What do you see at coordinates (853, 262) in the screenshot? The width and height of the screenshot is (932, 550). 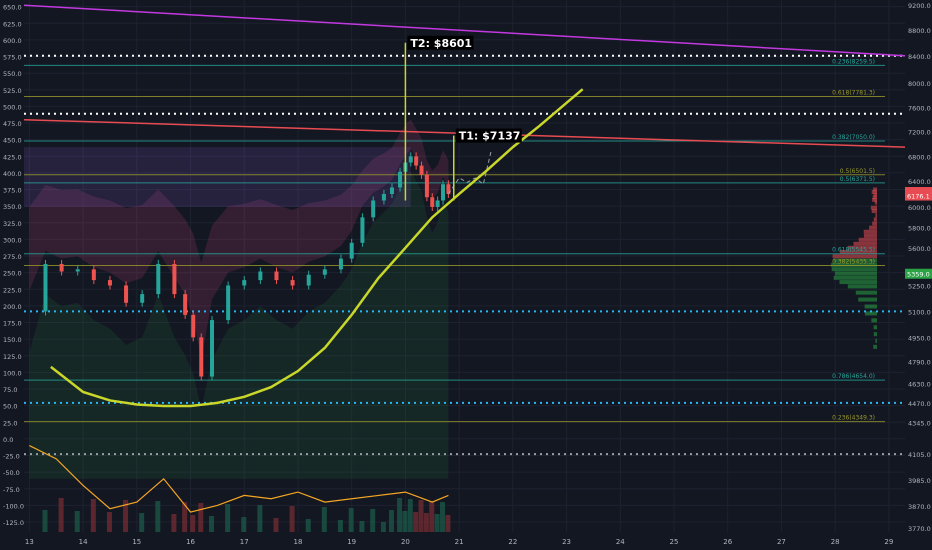 I see `fib-label: 0.382(5435.3)` at bounding box center [853, 262].